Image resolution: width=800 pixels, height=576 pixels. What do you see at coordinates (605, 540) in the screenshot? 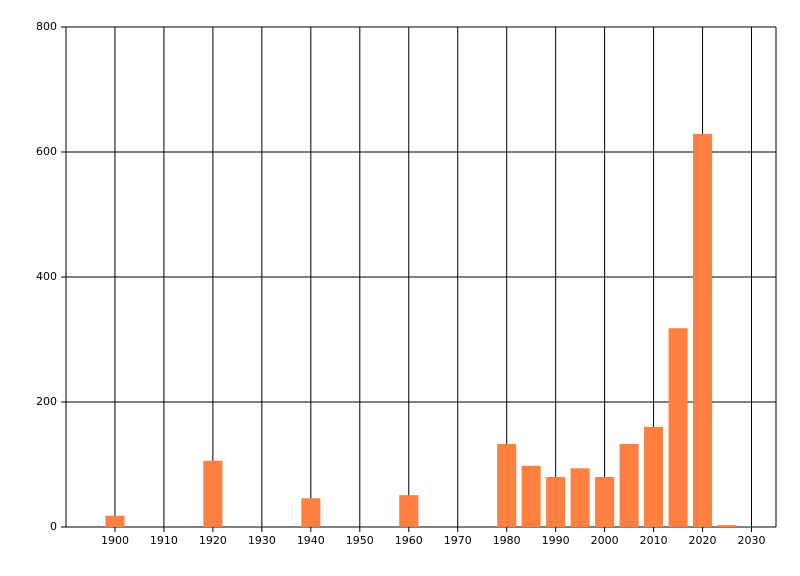
I see `x-tick-label: 2000` at bounding box center [605, 540].